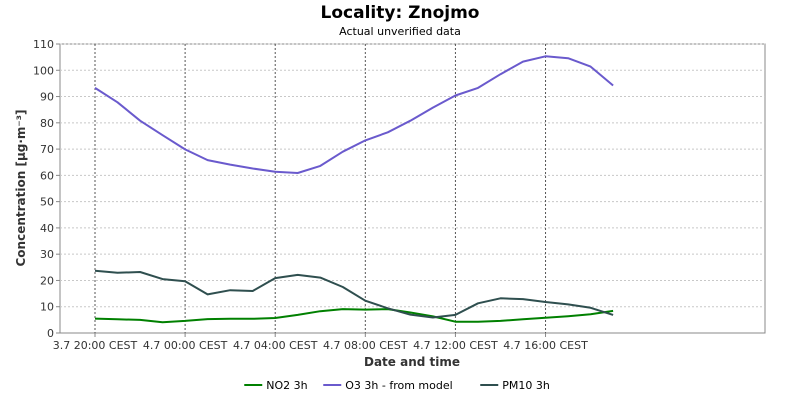 This screenshot has width=800, height=400. What do you see at coordinates (275, 345) in the screenshot?
I see `x-tick-label: 4.7 04:00 CEST` at bounding box center [275, 345].